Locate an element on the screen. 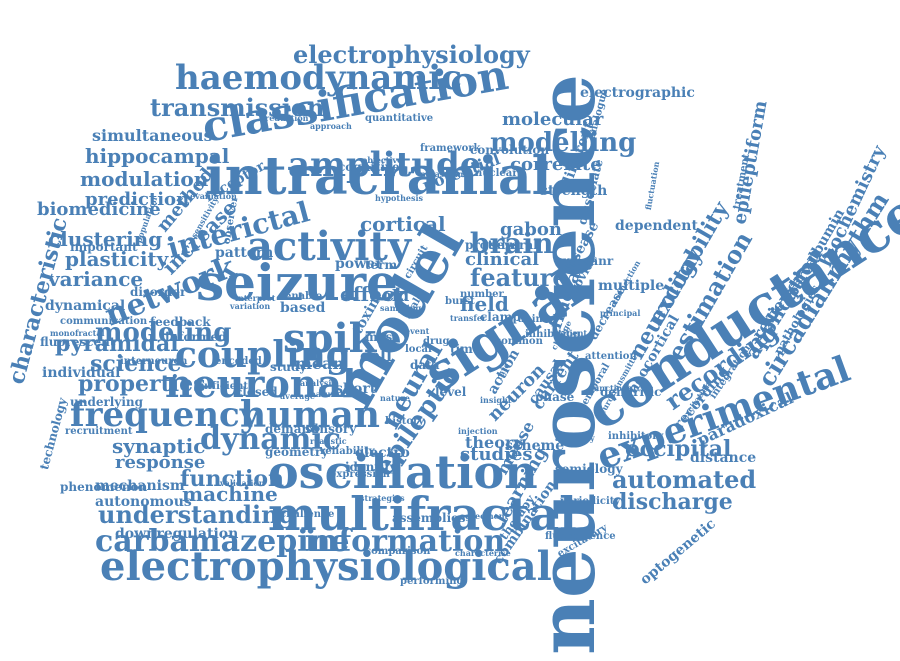 This screenshot has height=661, width=900. word-56: molecular is located at coordinates (553, 119).